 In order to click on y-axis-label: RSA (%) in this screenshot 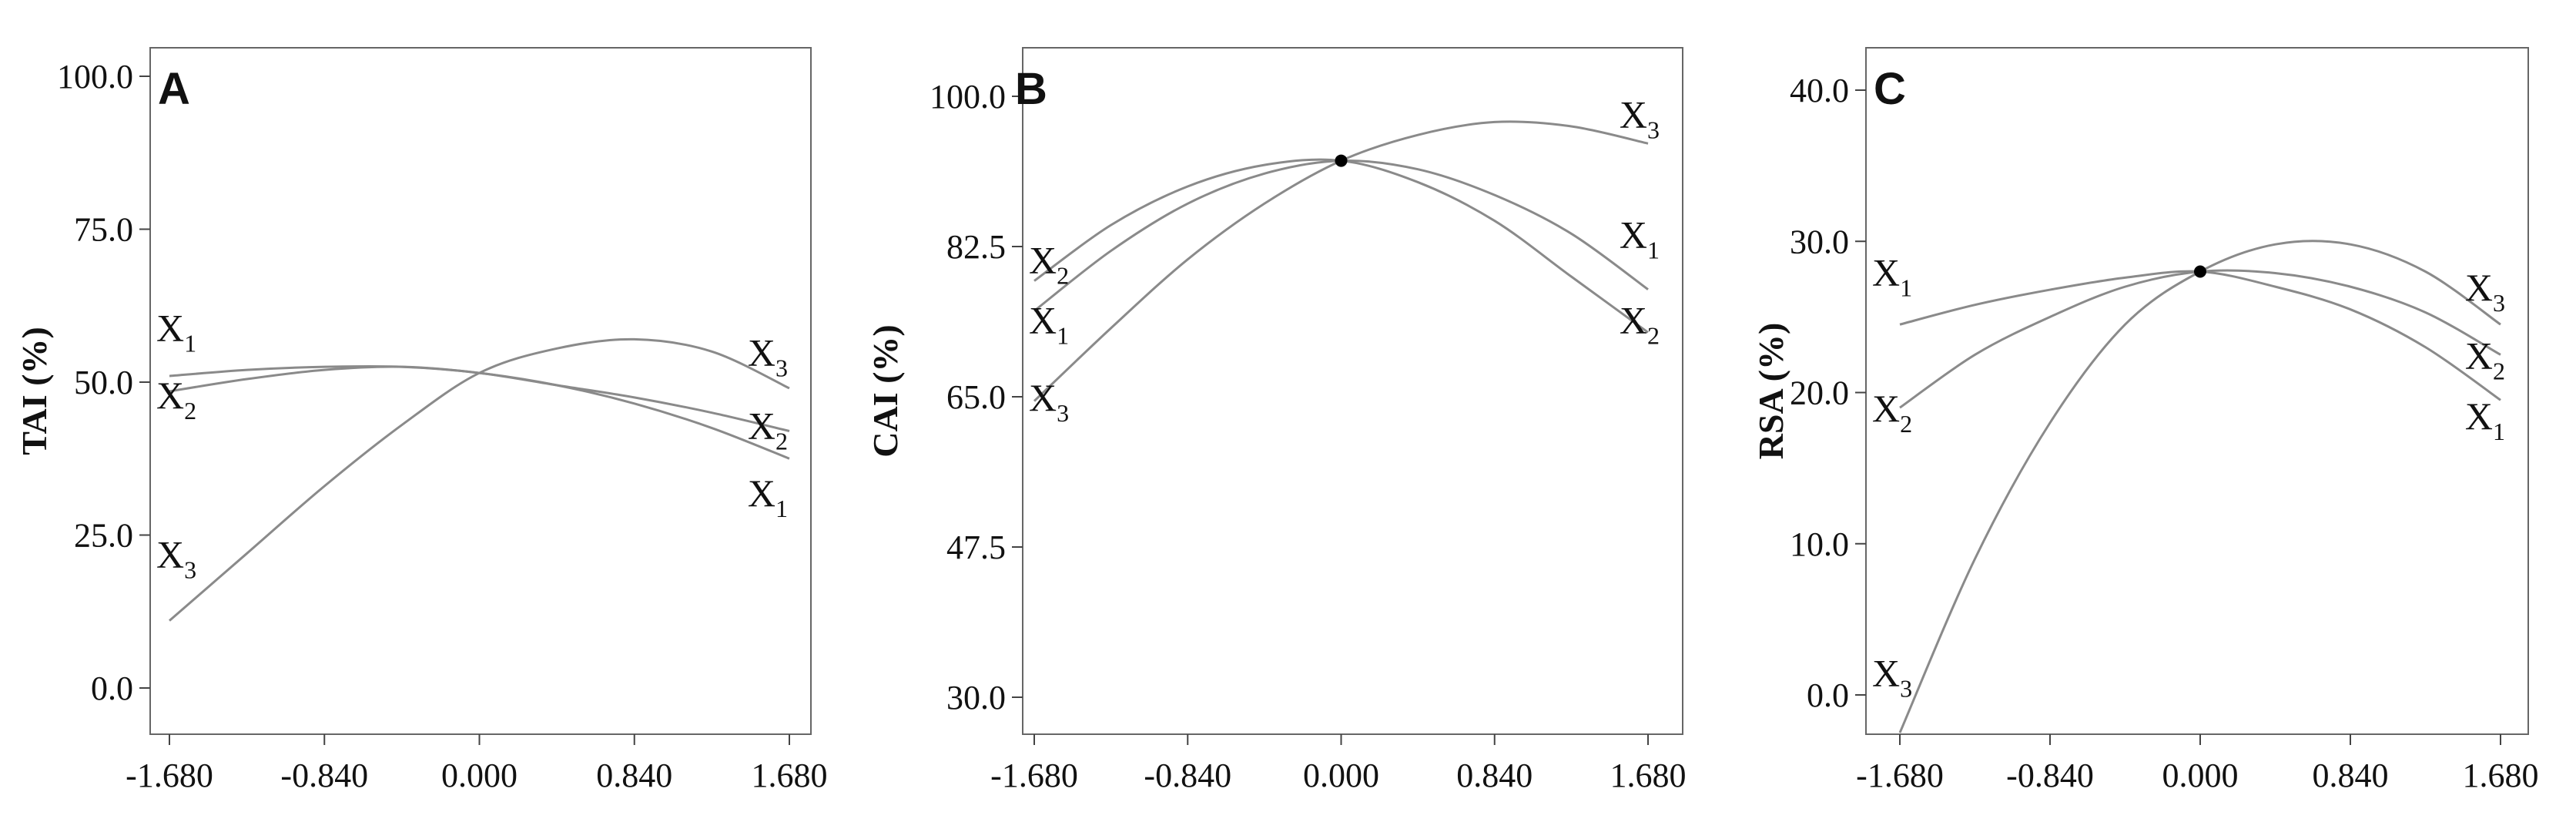, I will do `click(1771, 391)`.